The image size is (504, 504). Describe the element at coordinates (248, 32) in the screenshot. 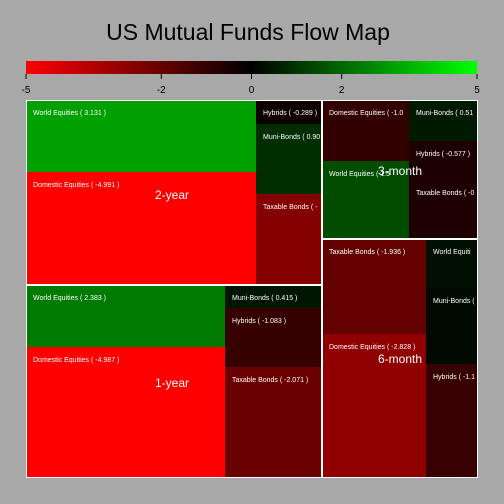

I see `chart-title: US Mutual Funds Flow Map` at that location.